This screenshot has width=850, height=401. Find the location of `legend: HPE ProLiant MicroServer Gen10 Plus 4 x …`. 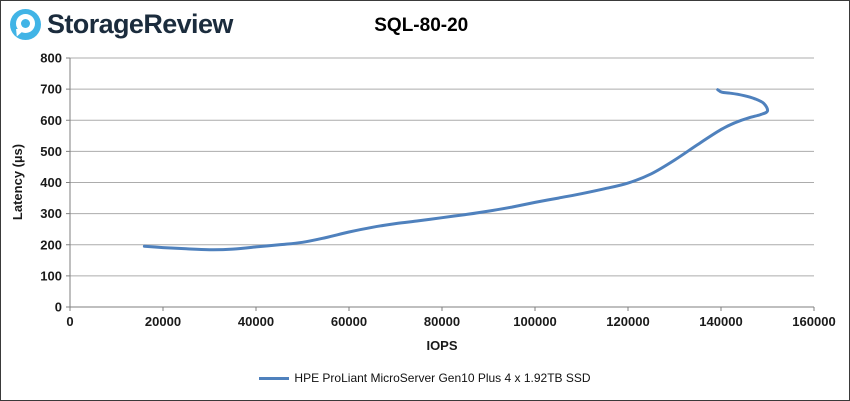

legend: HPE ProLiant MicroServer Gen10 Plus 4 x … is located at coordinates (425, 378).